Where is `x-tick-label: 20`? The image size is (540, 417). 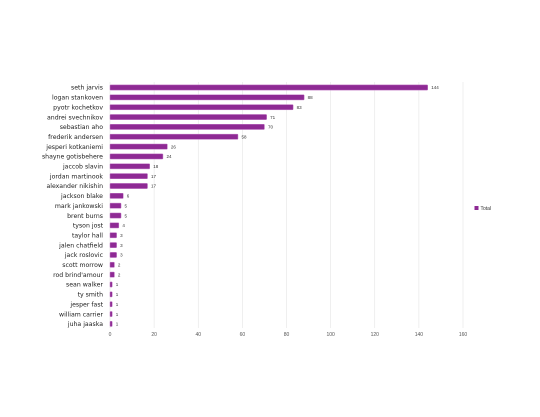 x-tick-label: 20 is located at coordinates (154, 335).